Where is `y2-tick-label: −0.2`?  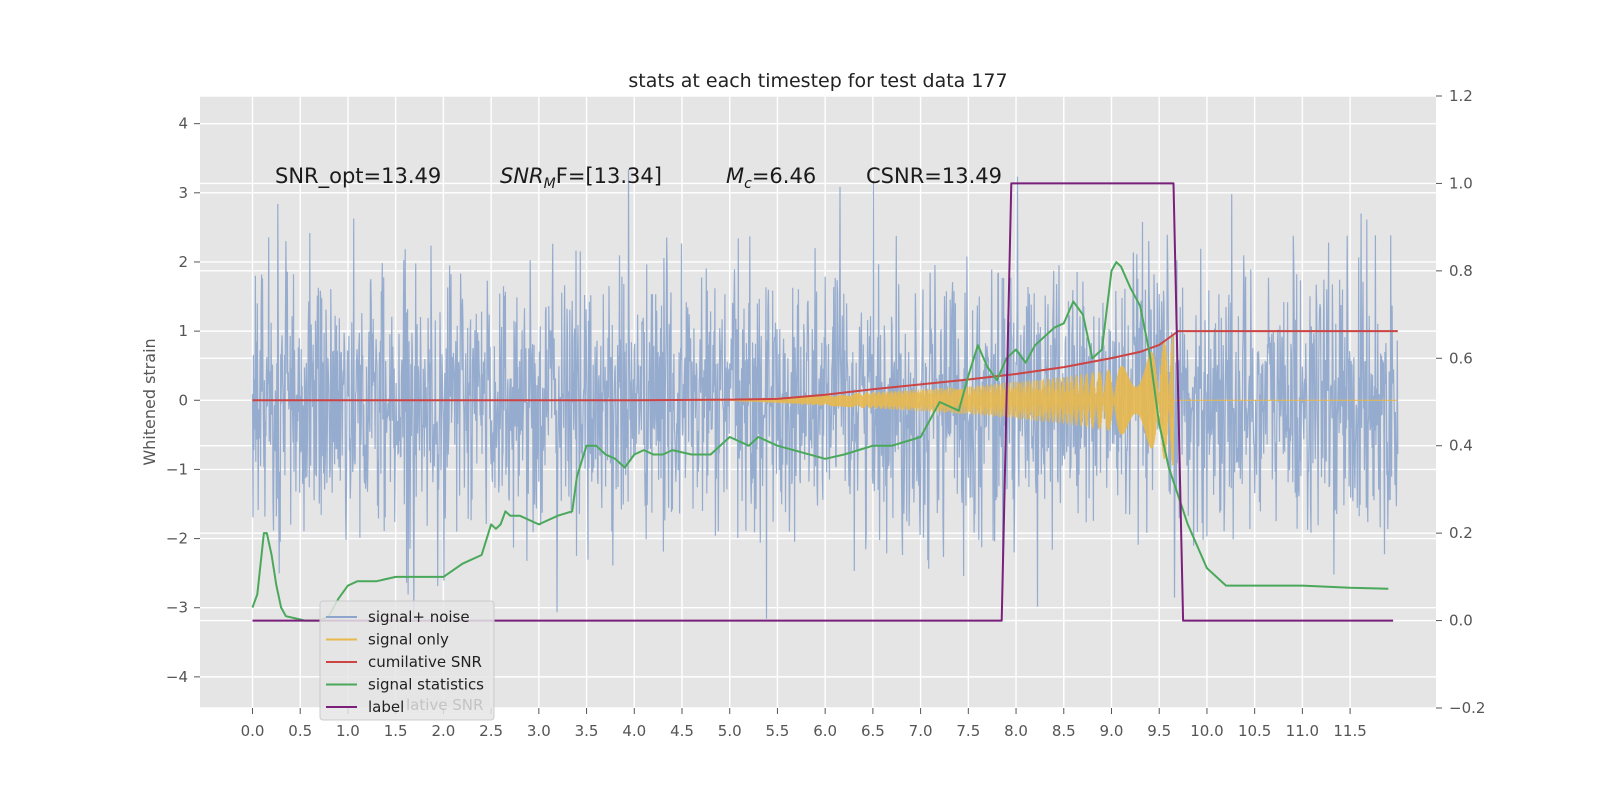 y2-tick-label: −0.2 is located at coordinates (1467, 708).